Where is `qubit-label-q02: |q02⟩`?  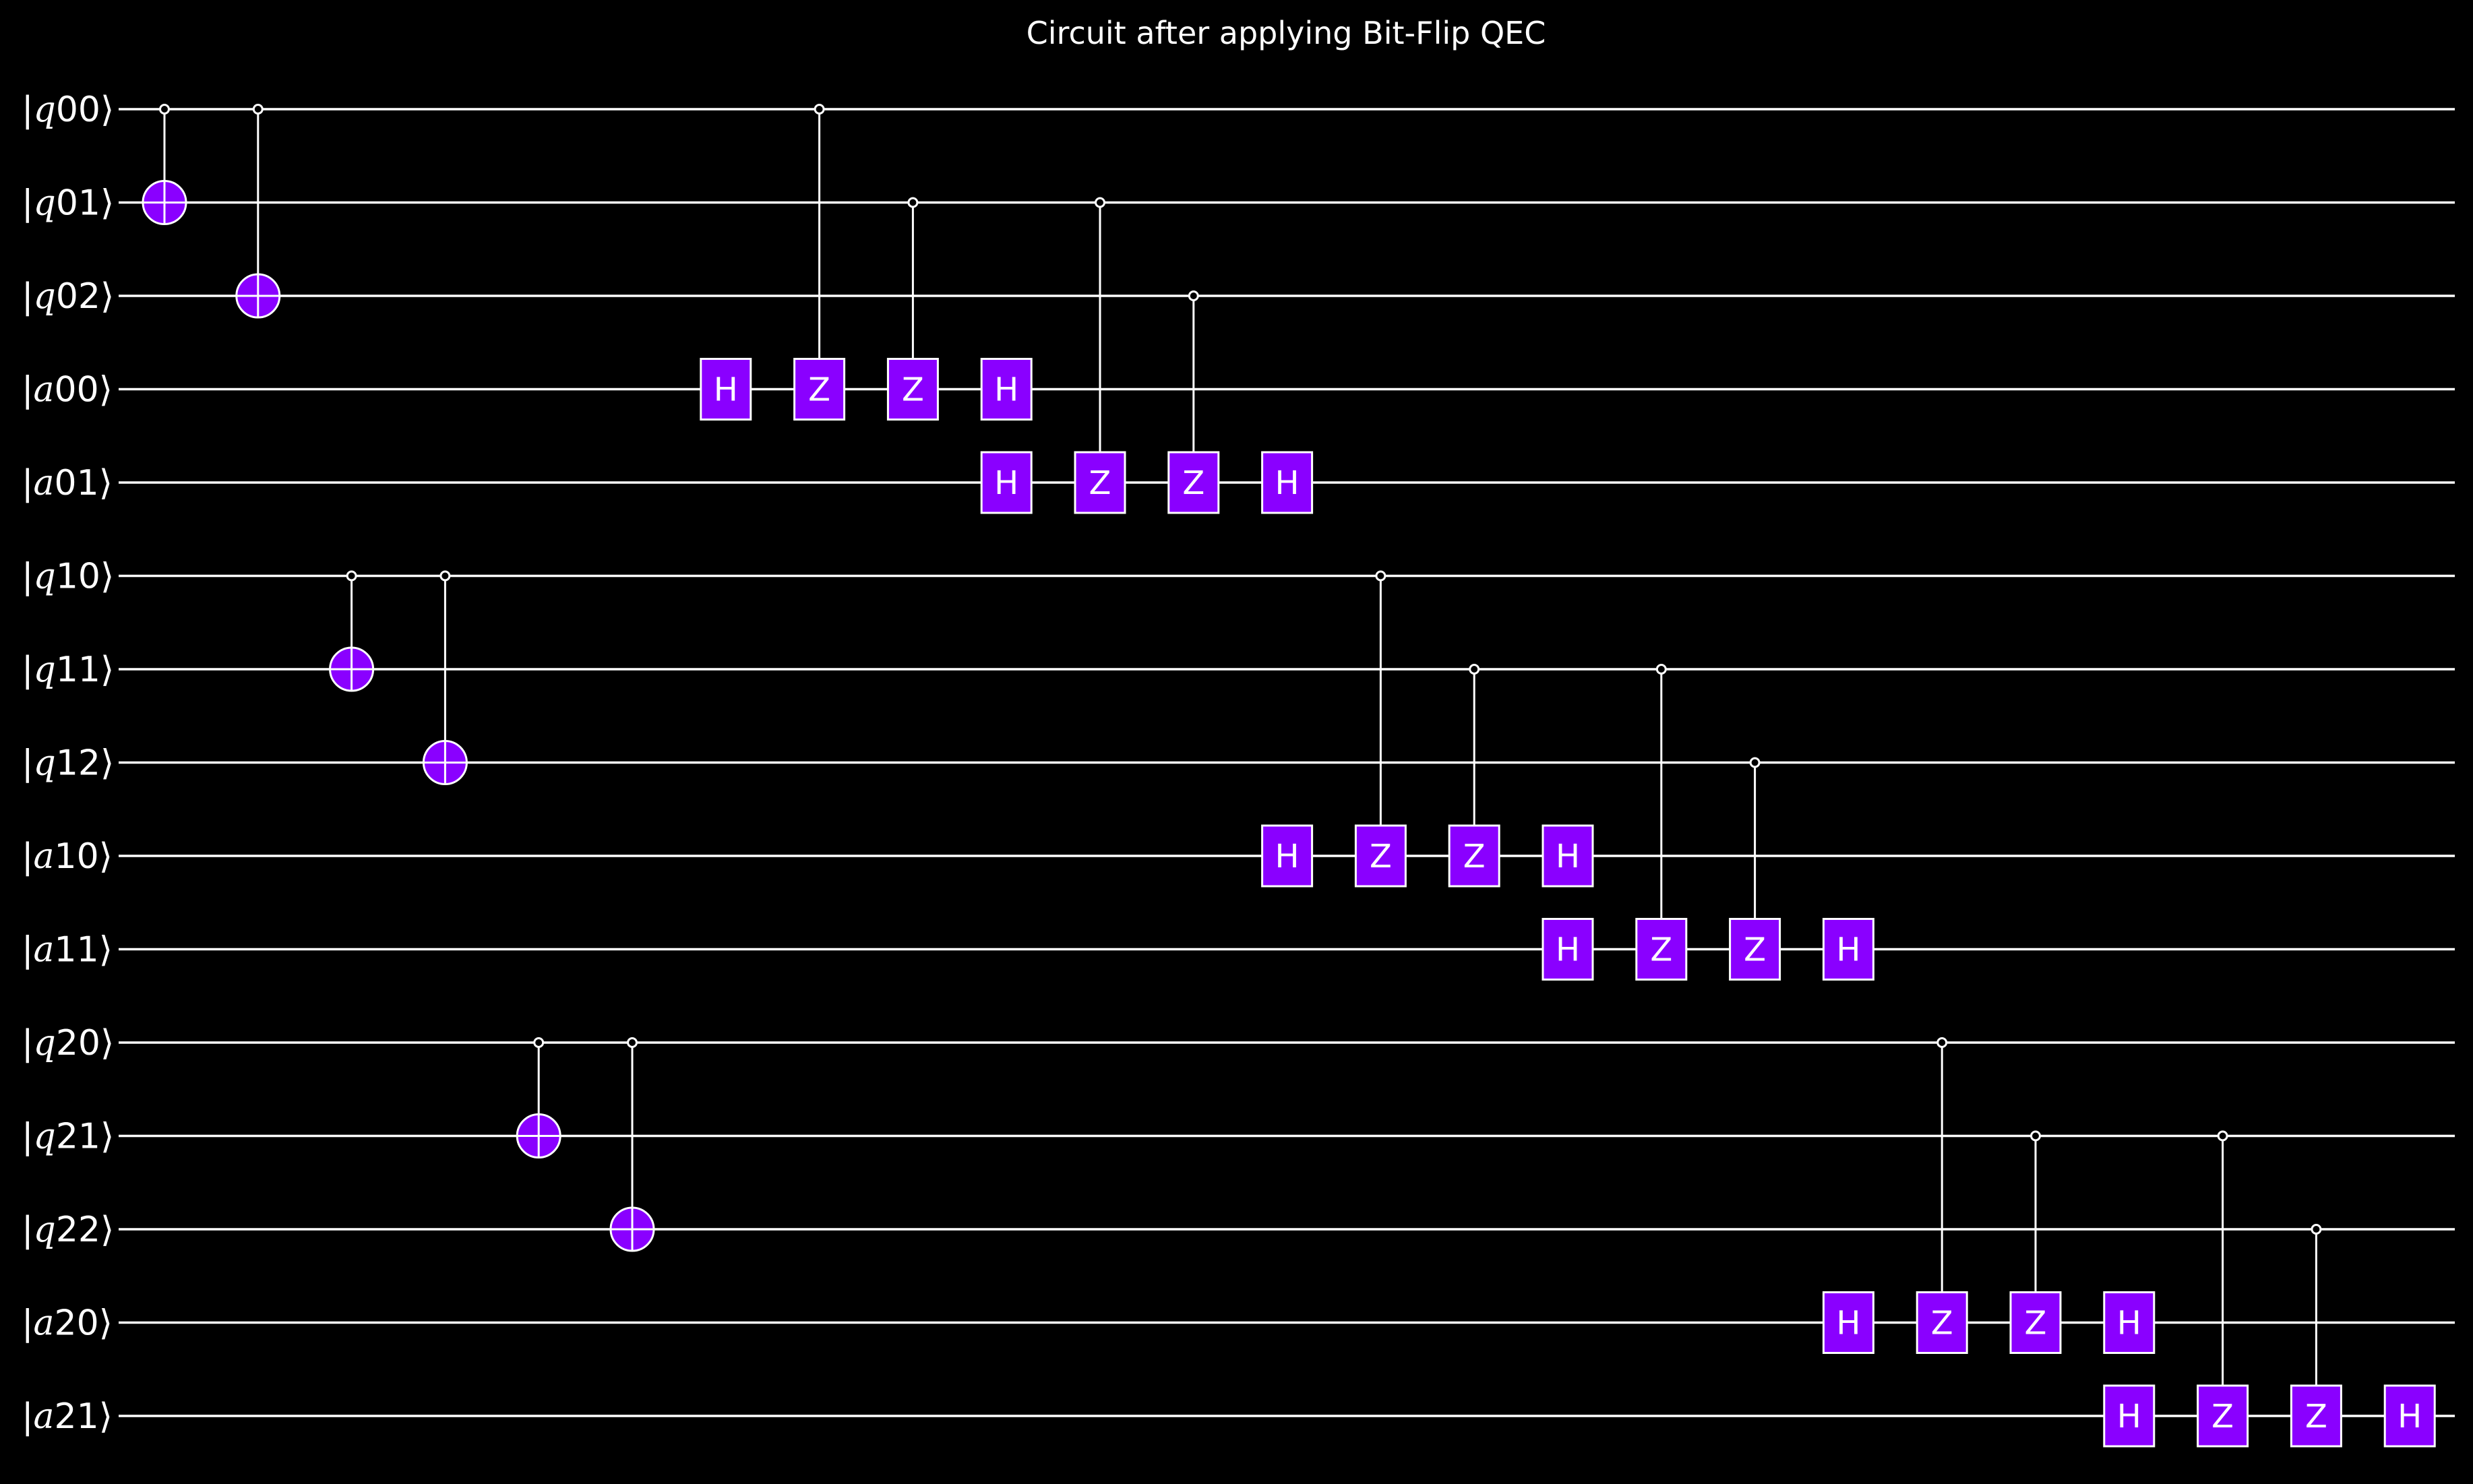
qubit-label-q02: |q02⟩ is located at coordinates (68, 296).